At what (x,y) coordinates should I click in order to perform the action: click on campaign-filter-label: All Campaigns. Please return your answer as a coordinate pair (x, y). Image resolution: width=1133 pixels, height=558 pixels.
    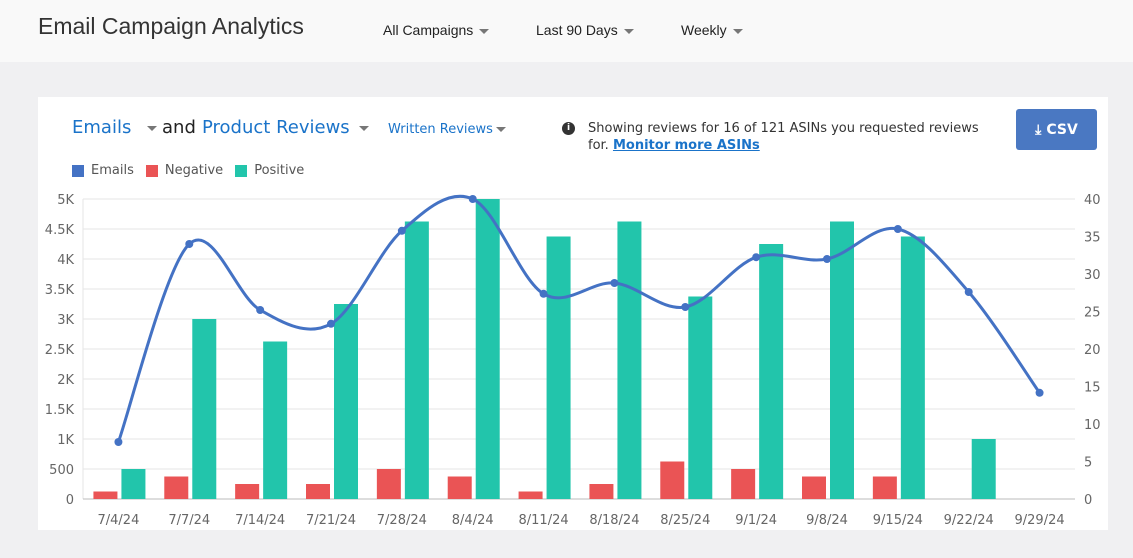
    Looking at the image, I should click on (428, 30).